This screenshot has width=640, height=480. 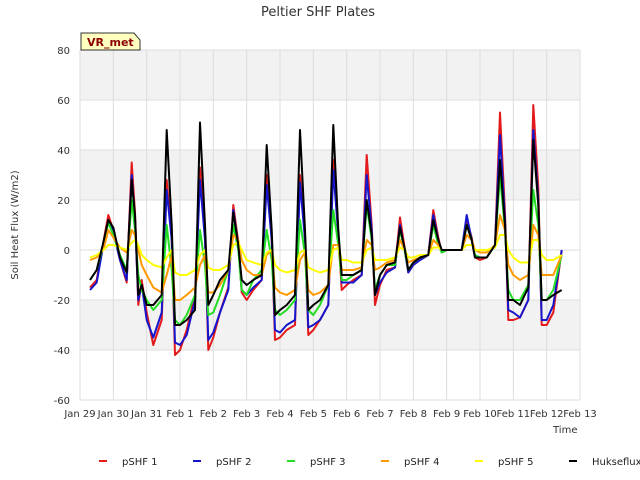 What do you see at coordinates (140, 462) in the screenshot?
I see `legend-label: pSHF 1` at bounding box center [140, 462].